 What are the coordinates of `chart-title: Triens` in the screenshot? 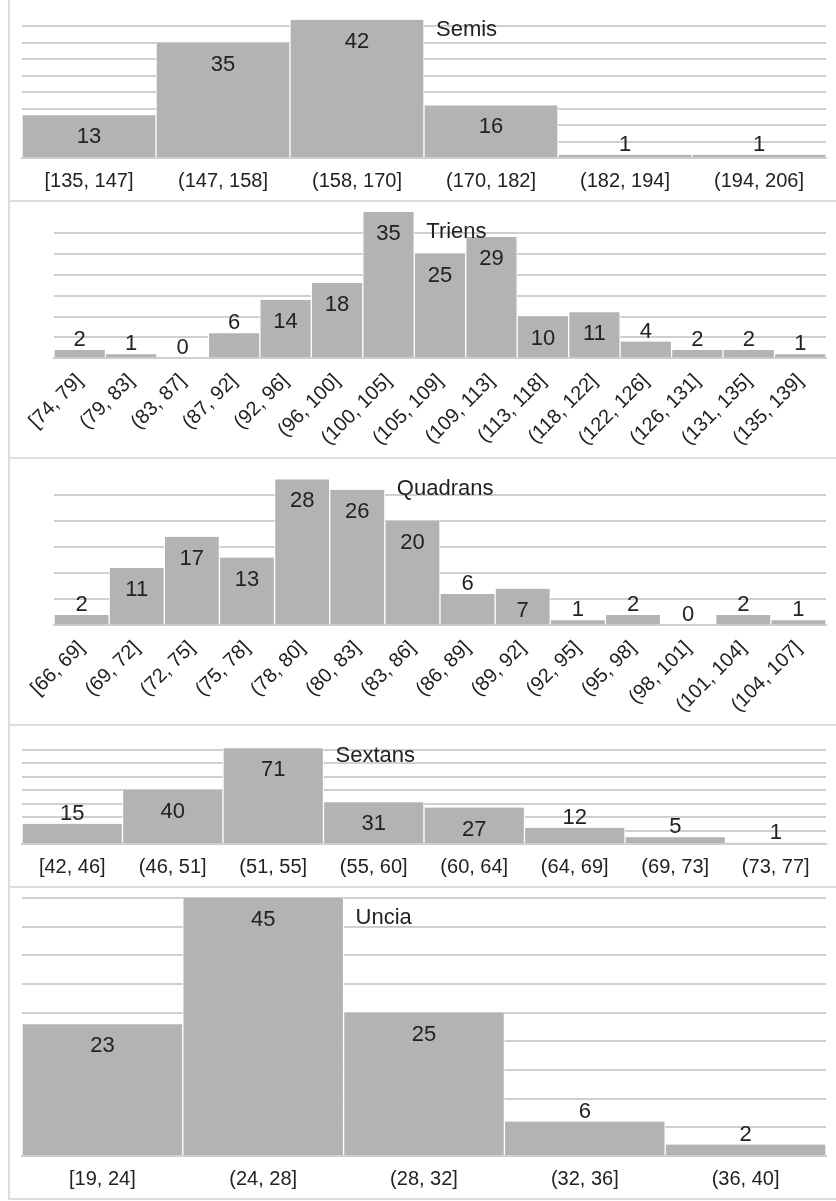 It's located at (456, 230).